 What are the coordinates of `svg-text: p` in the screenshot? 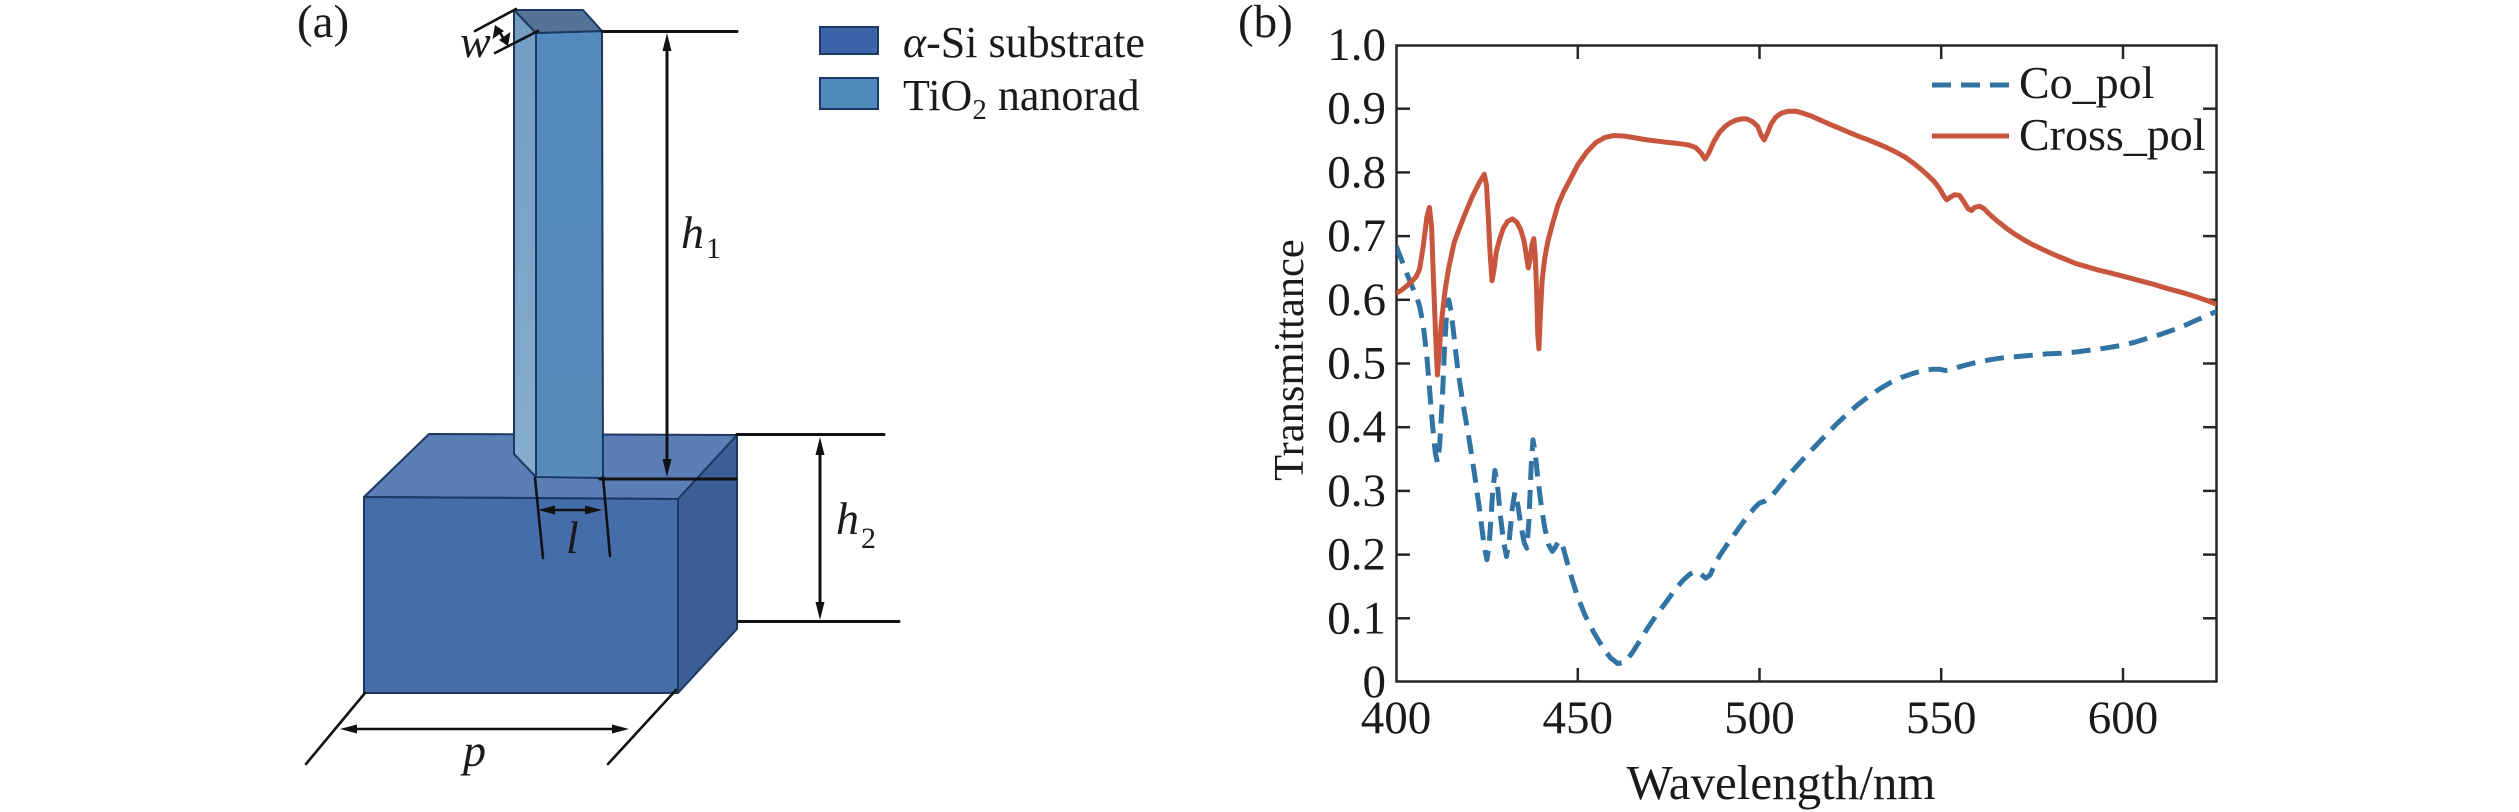 It's located at (473, 750).